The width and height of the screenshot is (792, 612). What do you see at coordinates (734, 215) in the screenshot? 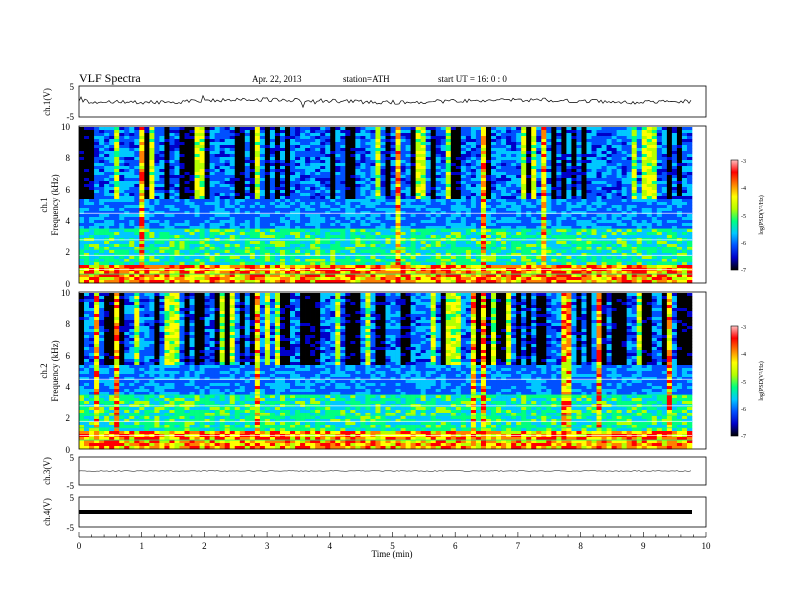
I see `ch1-colorbar-scale` at bounding box center [734, 215].